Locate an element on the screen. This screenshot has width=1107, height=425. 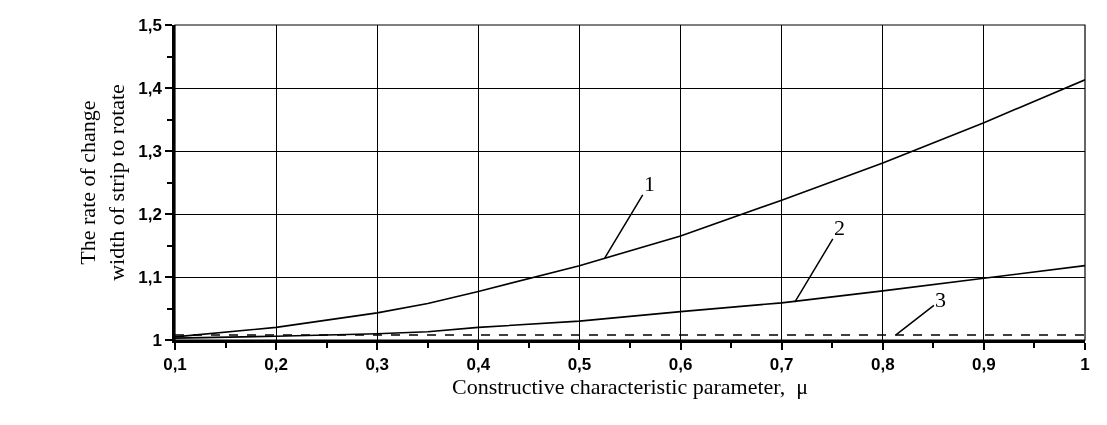
annotation: 1 is located at coordinates (649, 183).